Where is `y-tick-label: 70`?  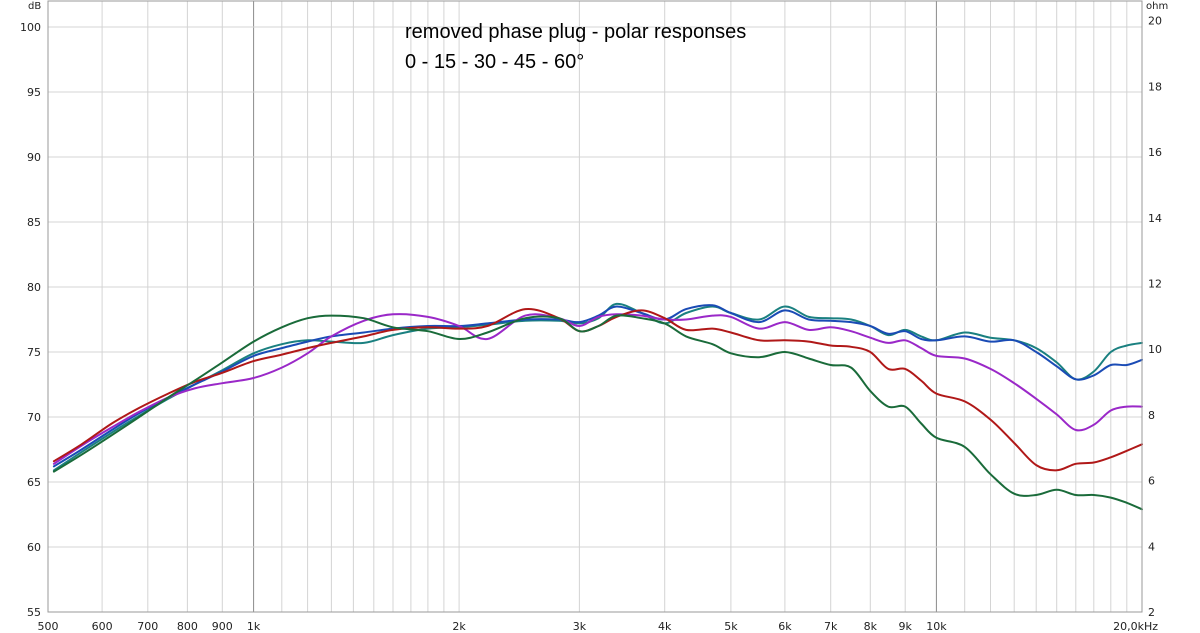
y-tick-label: 70 is located at coordinates (34, 417).